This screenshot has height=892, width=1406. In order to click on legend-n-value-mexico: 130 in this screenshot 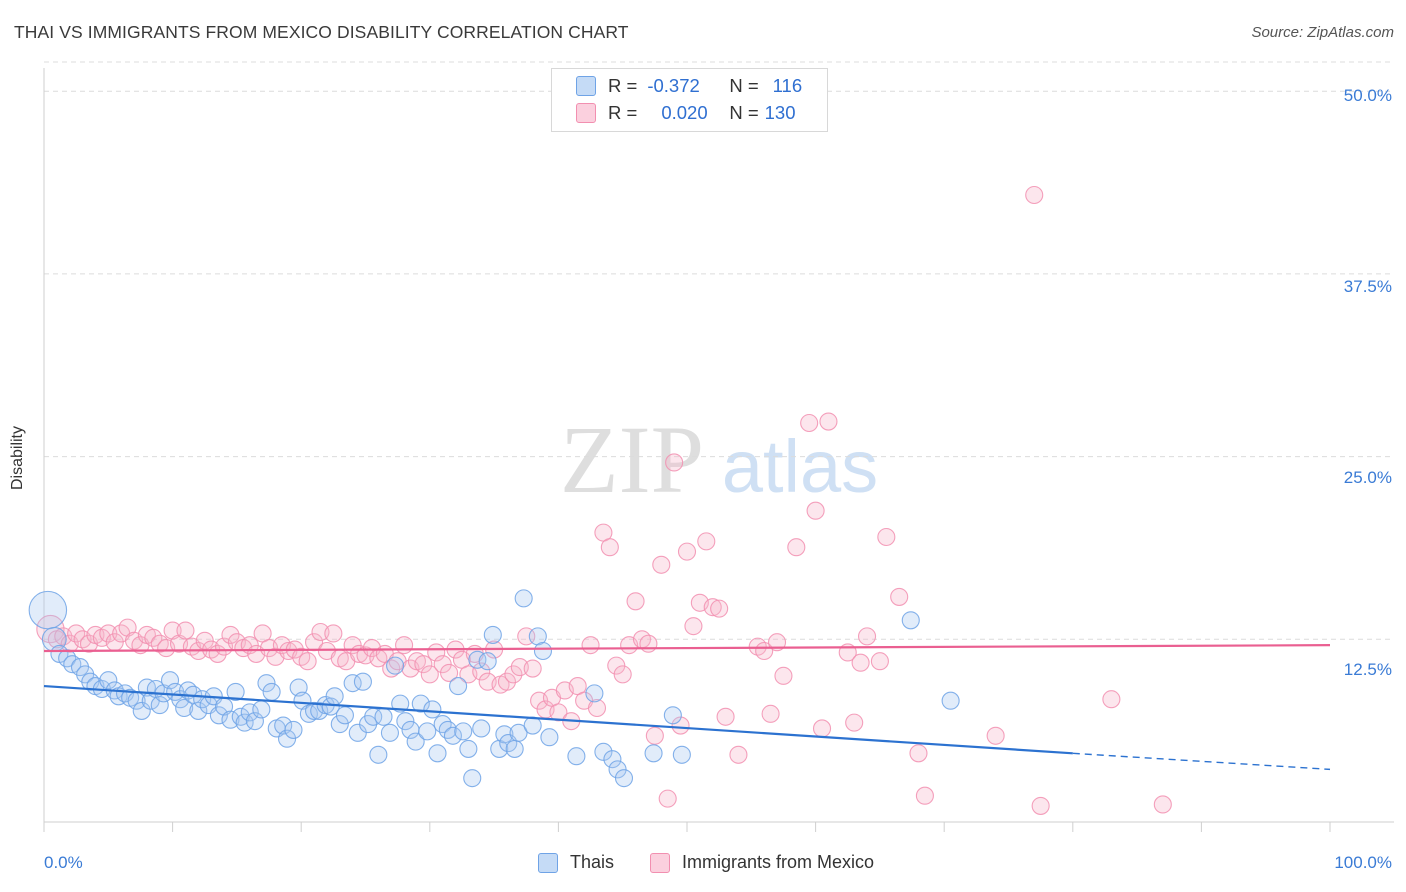, I will do `click(780, 112)`.